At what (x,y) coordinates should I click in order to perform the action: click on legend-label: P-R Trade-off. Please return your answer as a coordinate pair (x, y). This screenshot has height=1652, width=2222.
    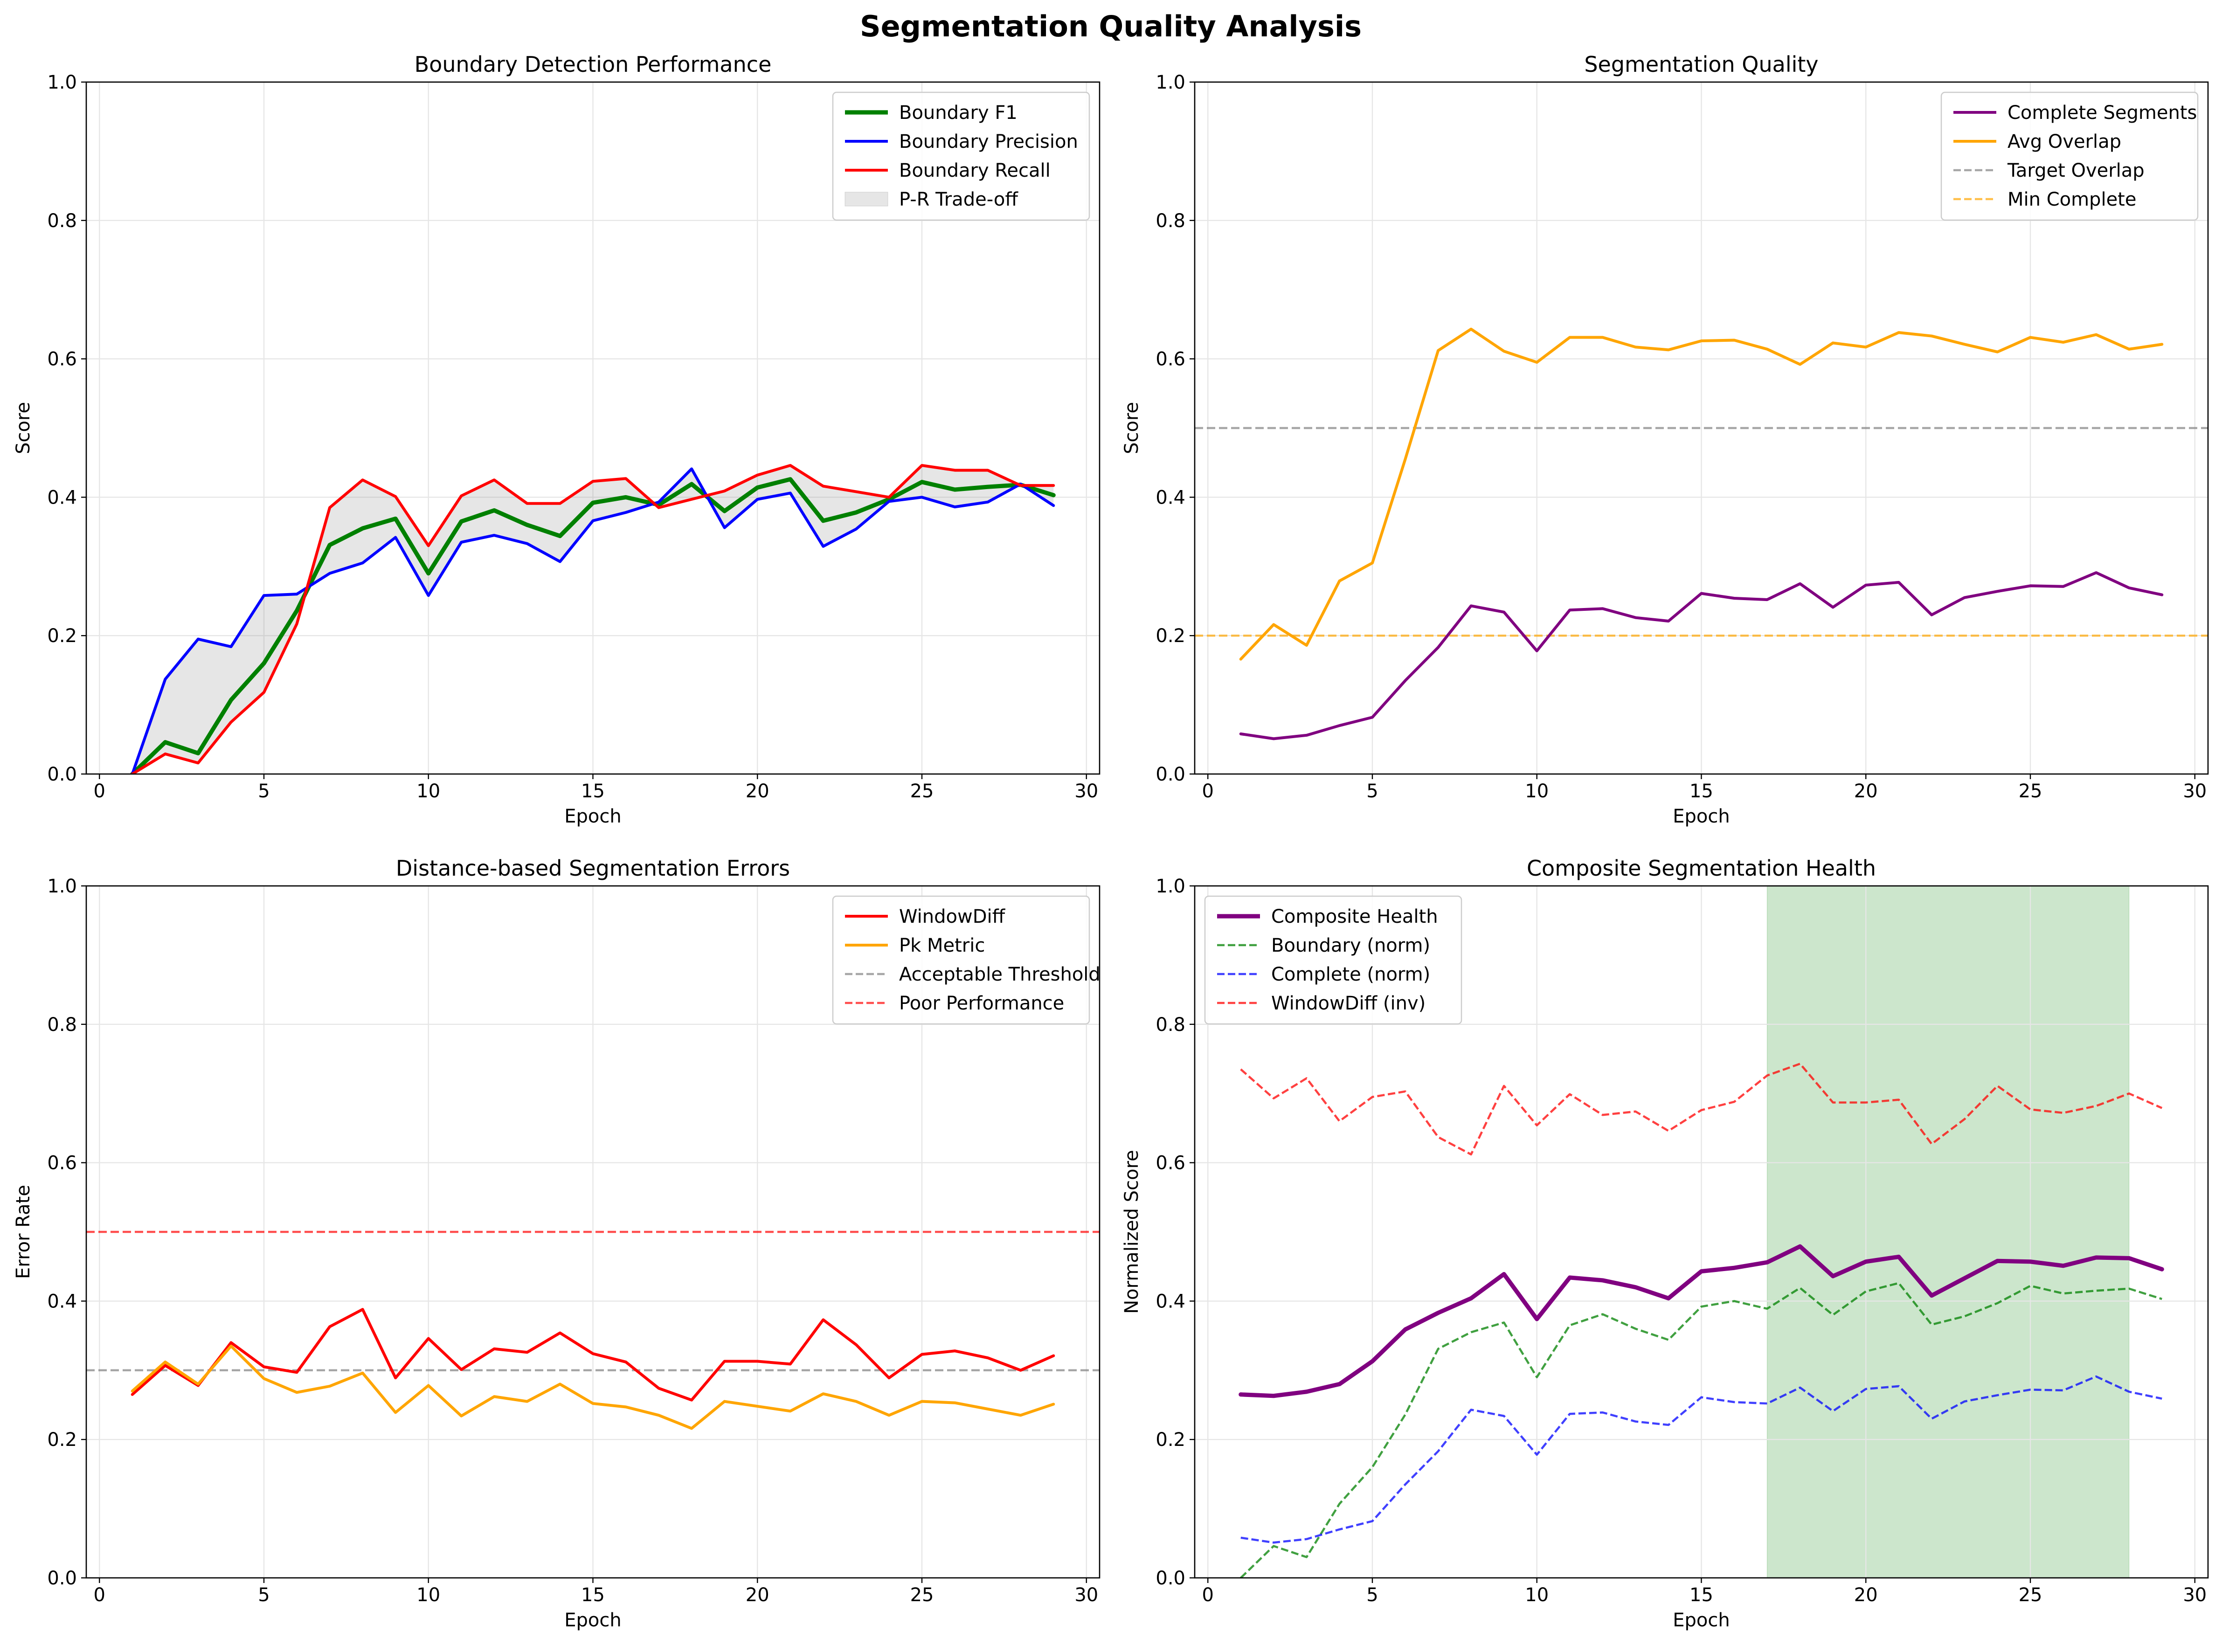
    Looking at the image, I should click on (959, 199).